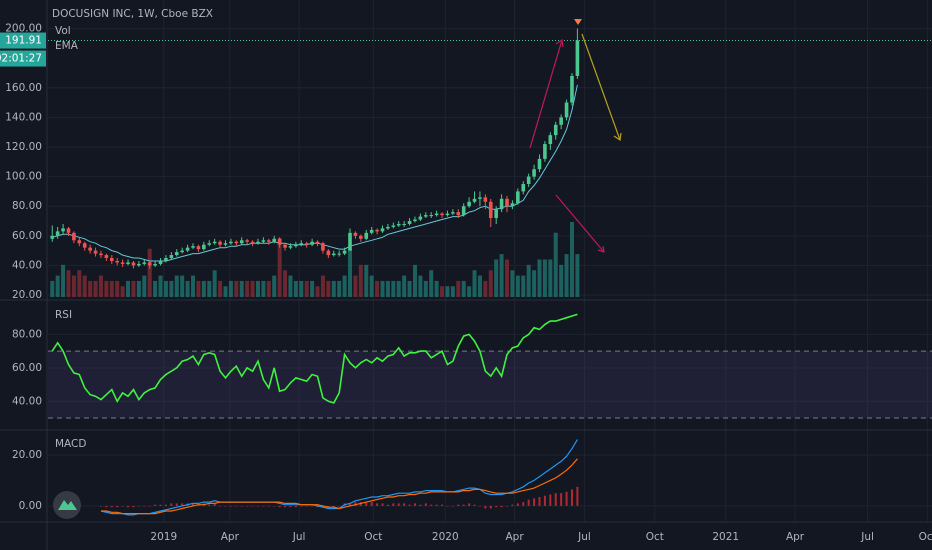  Describe the element at coordinates (63, 31) in the screenshot. I see `legend-entry: Vol` at that location.